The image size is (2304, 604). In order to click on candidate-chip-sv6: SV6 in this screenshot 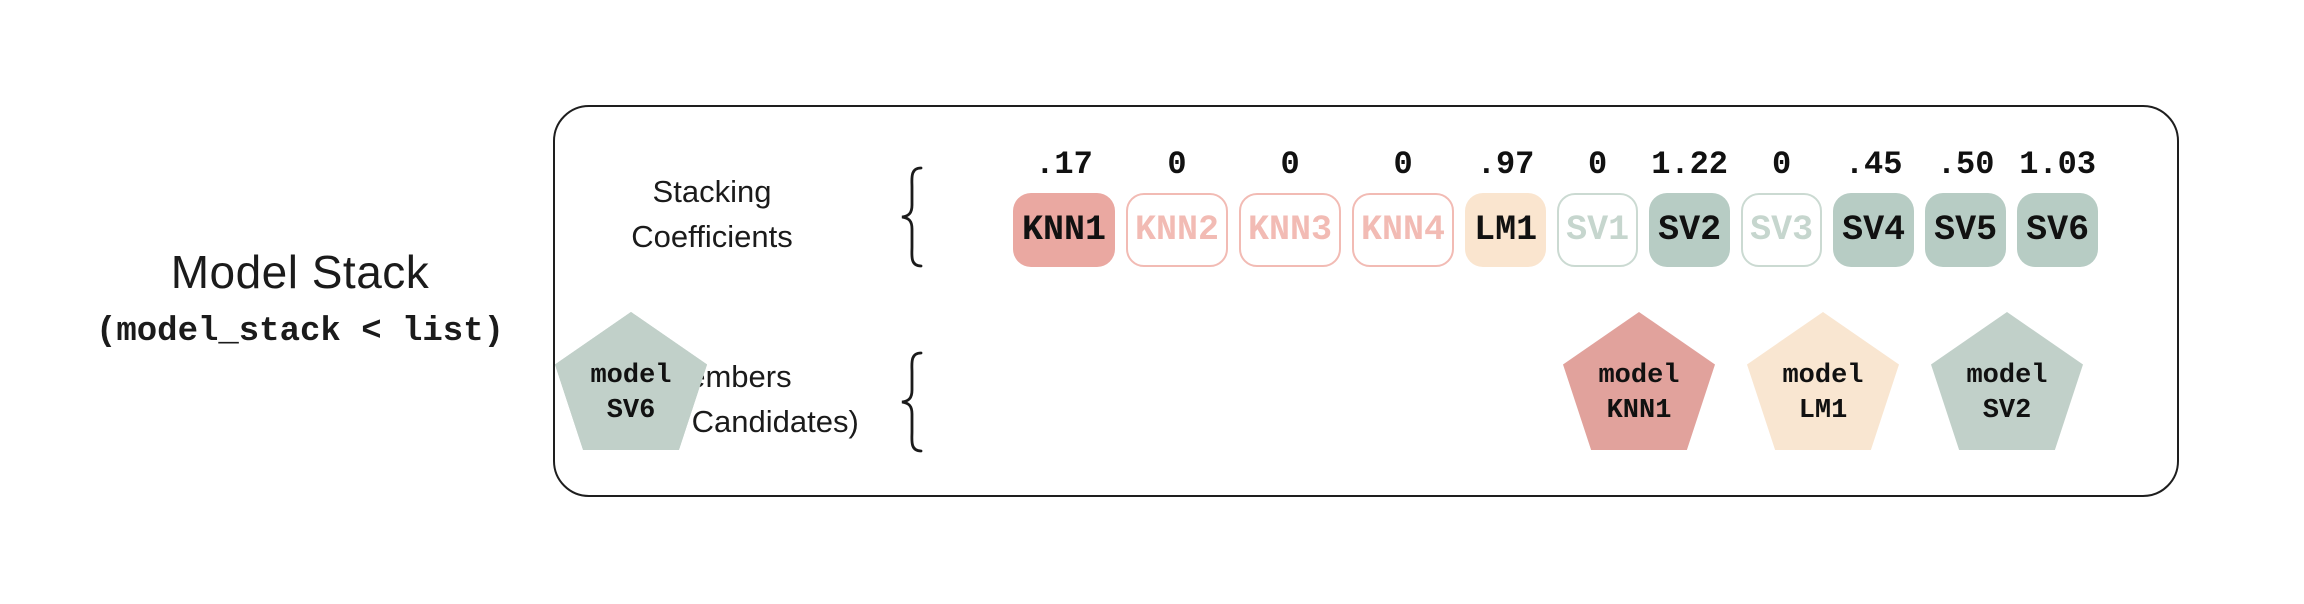, I will do `click(2058, 230)`.